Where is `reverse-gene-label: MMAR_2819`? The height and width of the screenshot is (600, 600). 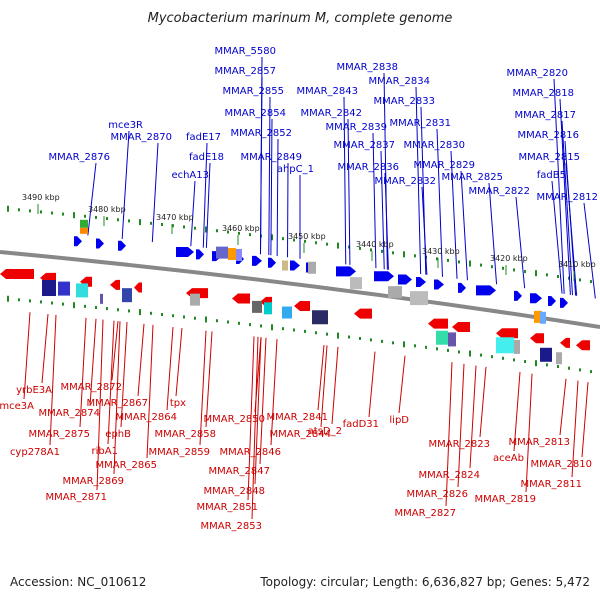
reverse-gene-label: MMAR_2819 is located at coordinates (506, 499).